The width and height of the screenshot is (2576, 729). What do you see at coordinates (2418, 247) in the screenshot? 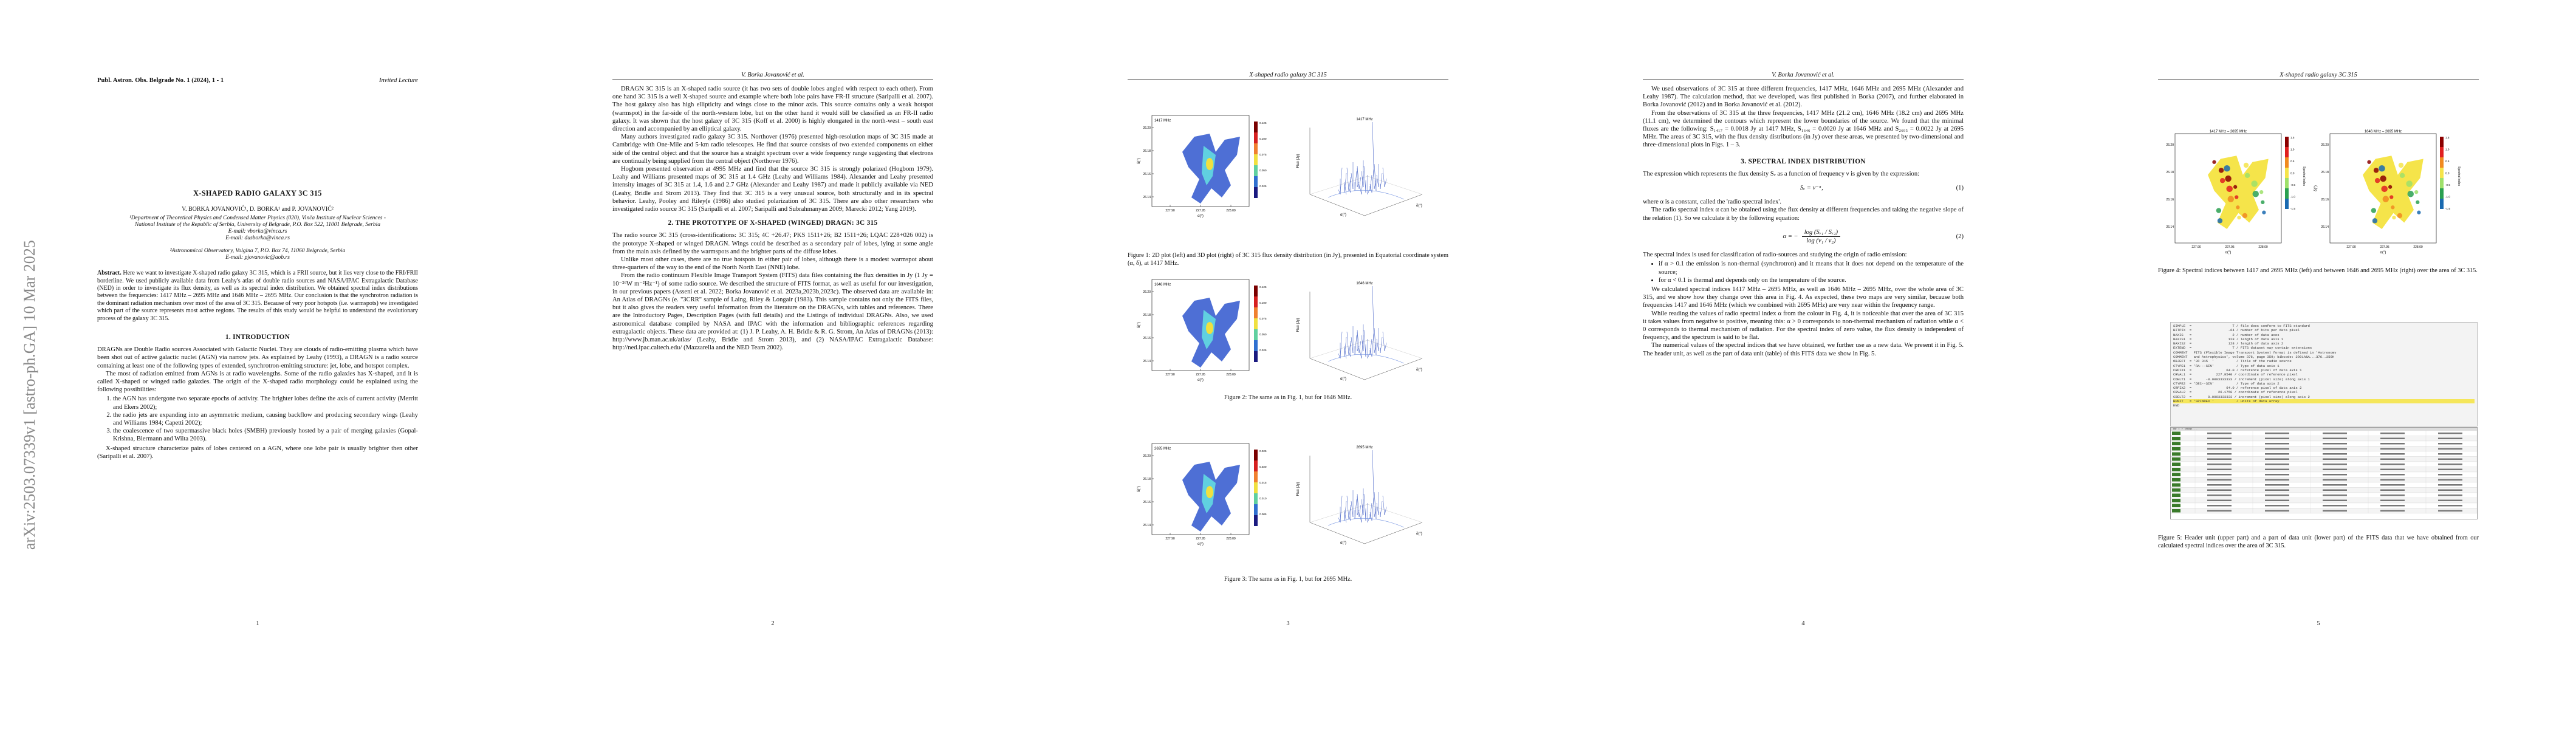
I see `x-tick-label: 228.00` at bounding box center [2418, 247].